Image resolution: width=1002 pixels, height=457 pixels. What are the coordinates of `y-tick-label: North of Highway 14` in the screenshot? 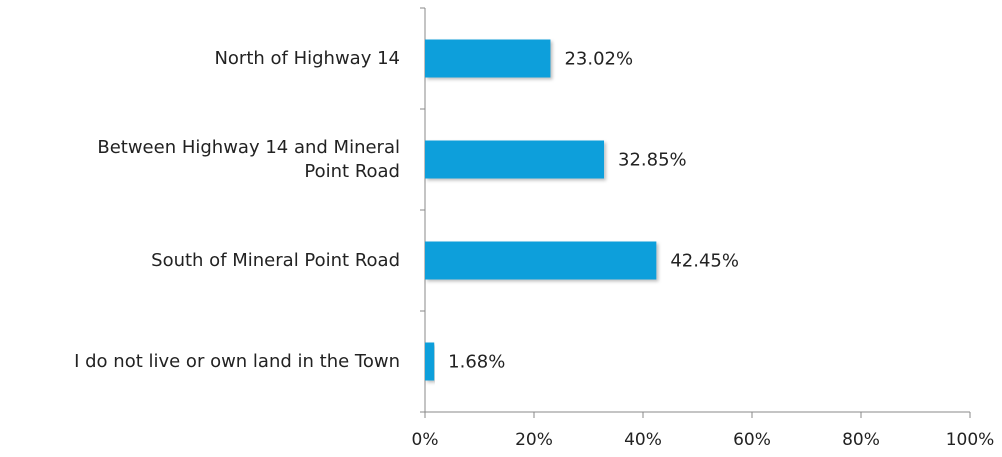 It's located at (307, 58).